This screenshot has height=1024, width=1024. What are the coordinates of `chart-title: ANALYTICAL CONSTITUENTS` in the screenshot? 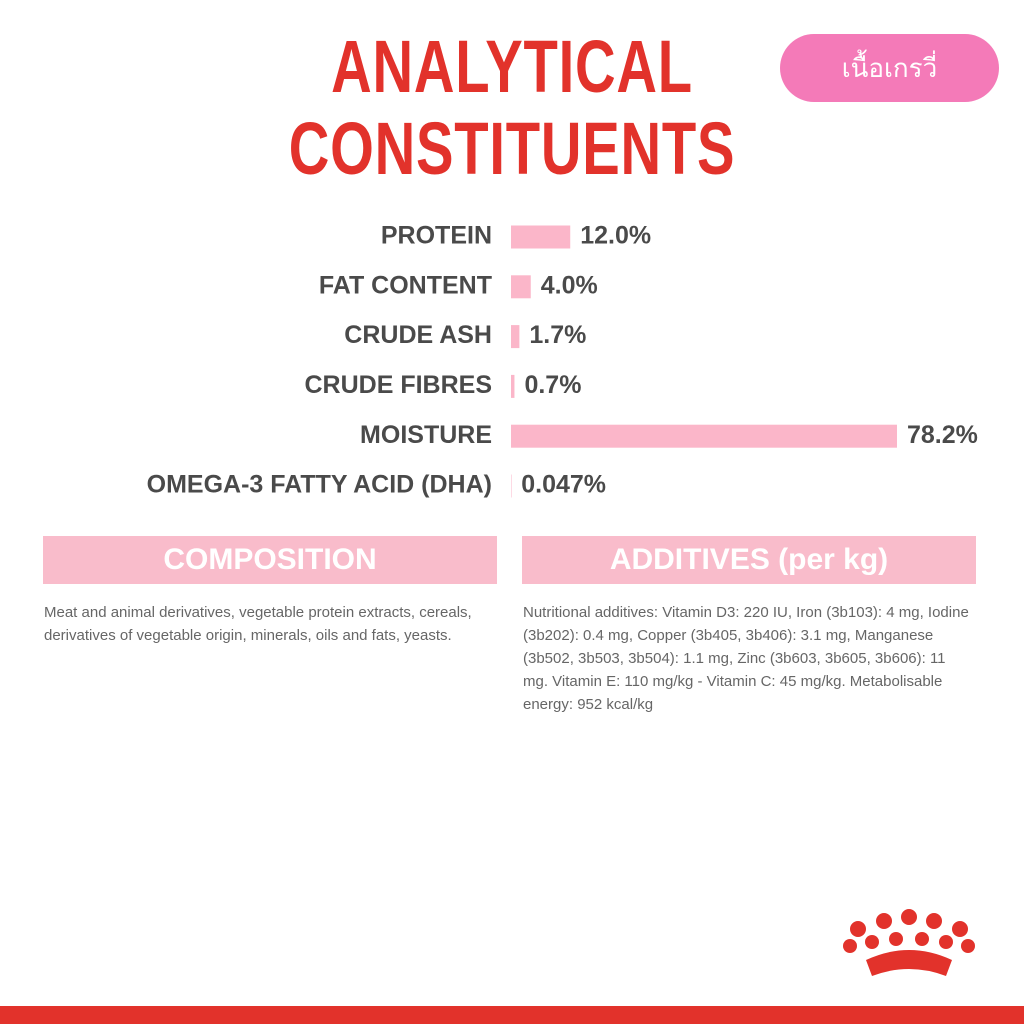 It's located at (512, 107).